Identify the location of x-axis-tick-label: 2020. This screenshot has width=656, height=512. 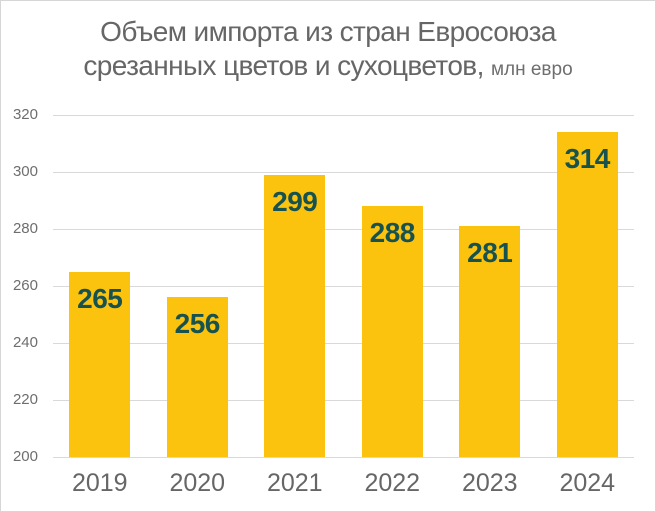
(197, 483).